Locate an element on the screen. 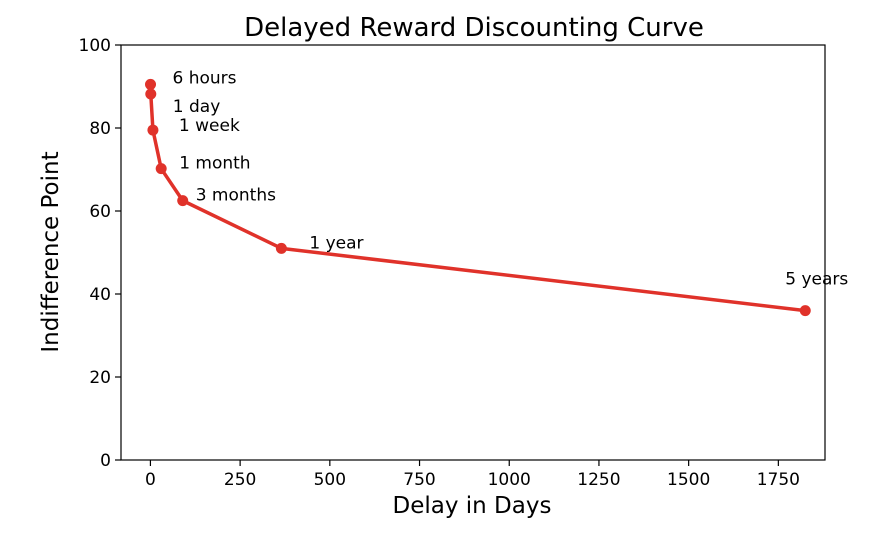 Image resolution: width=888 pixels, height=540 pixels. y-axis-label: Indifference Point is located at coordinates (51, 251).